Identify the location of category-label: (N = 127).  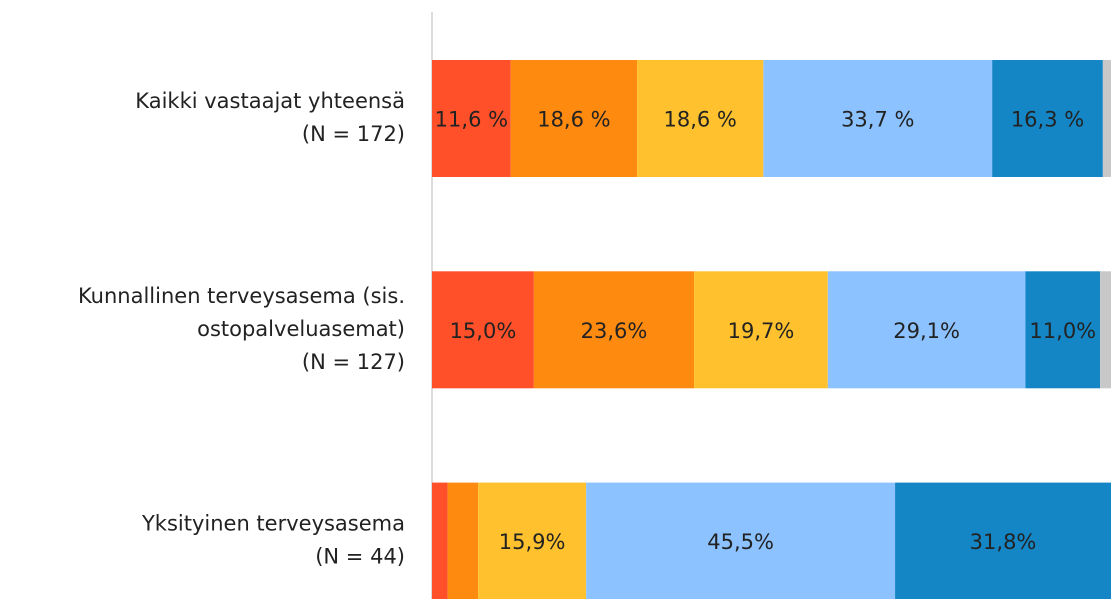
(353, 362).